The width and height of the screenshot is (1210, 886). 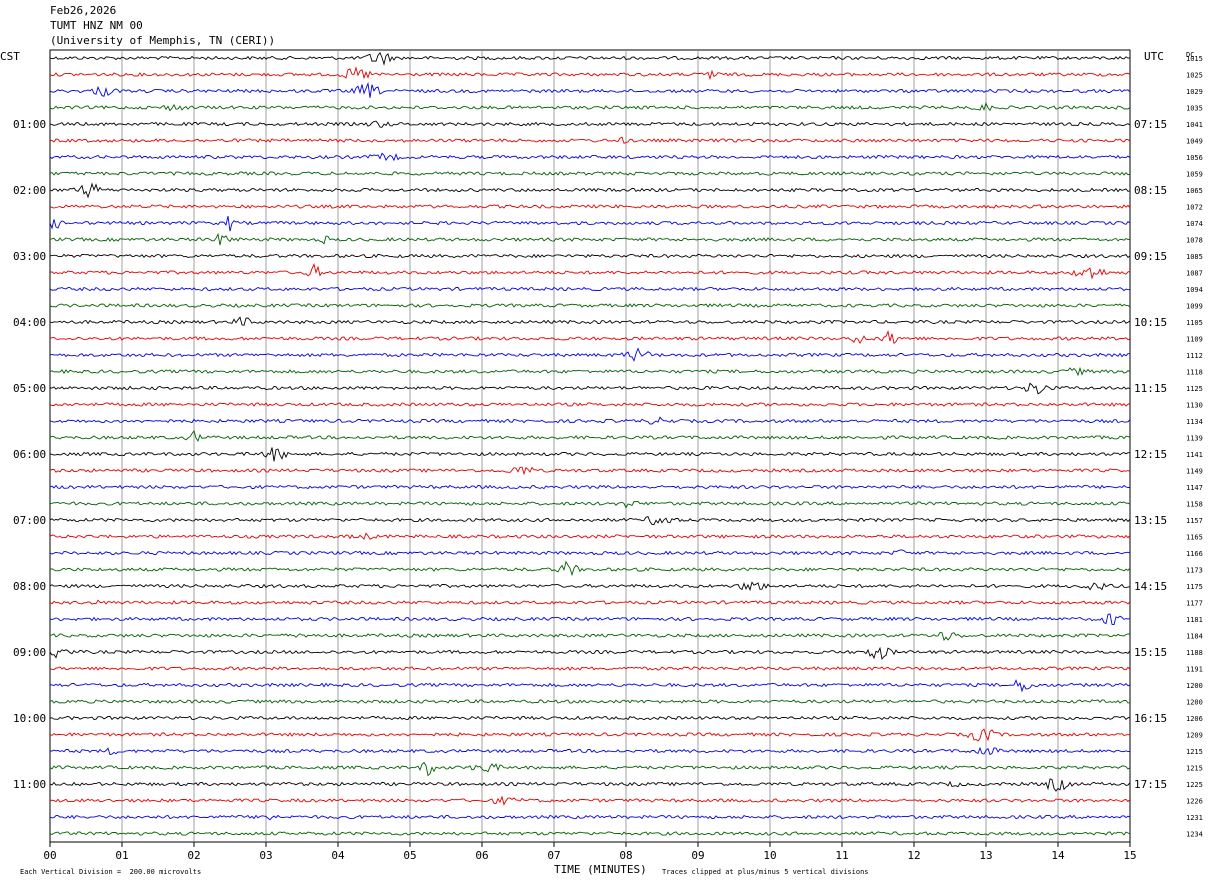 What do you see at coordinates (1194, 620) in the screenshot?
I see `dc-offset-label: 1181` at bounding box center [1194, 620].